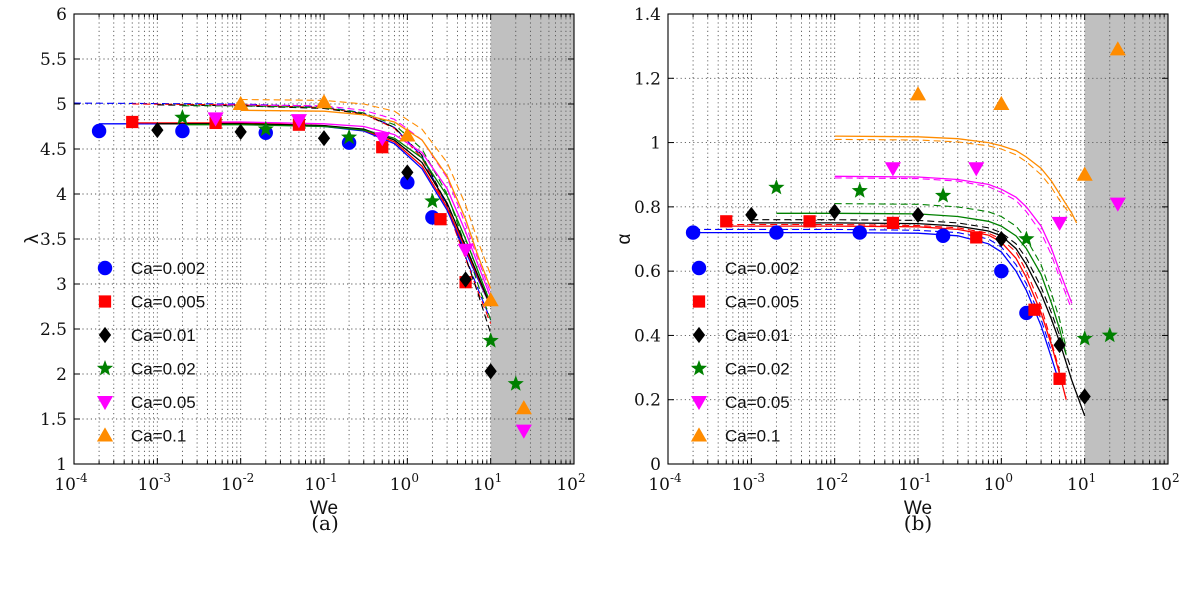 The height and width of the screenshot is (594, 1196). I want to click on y-tick-label: 3.5, so click(53, 240).